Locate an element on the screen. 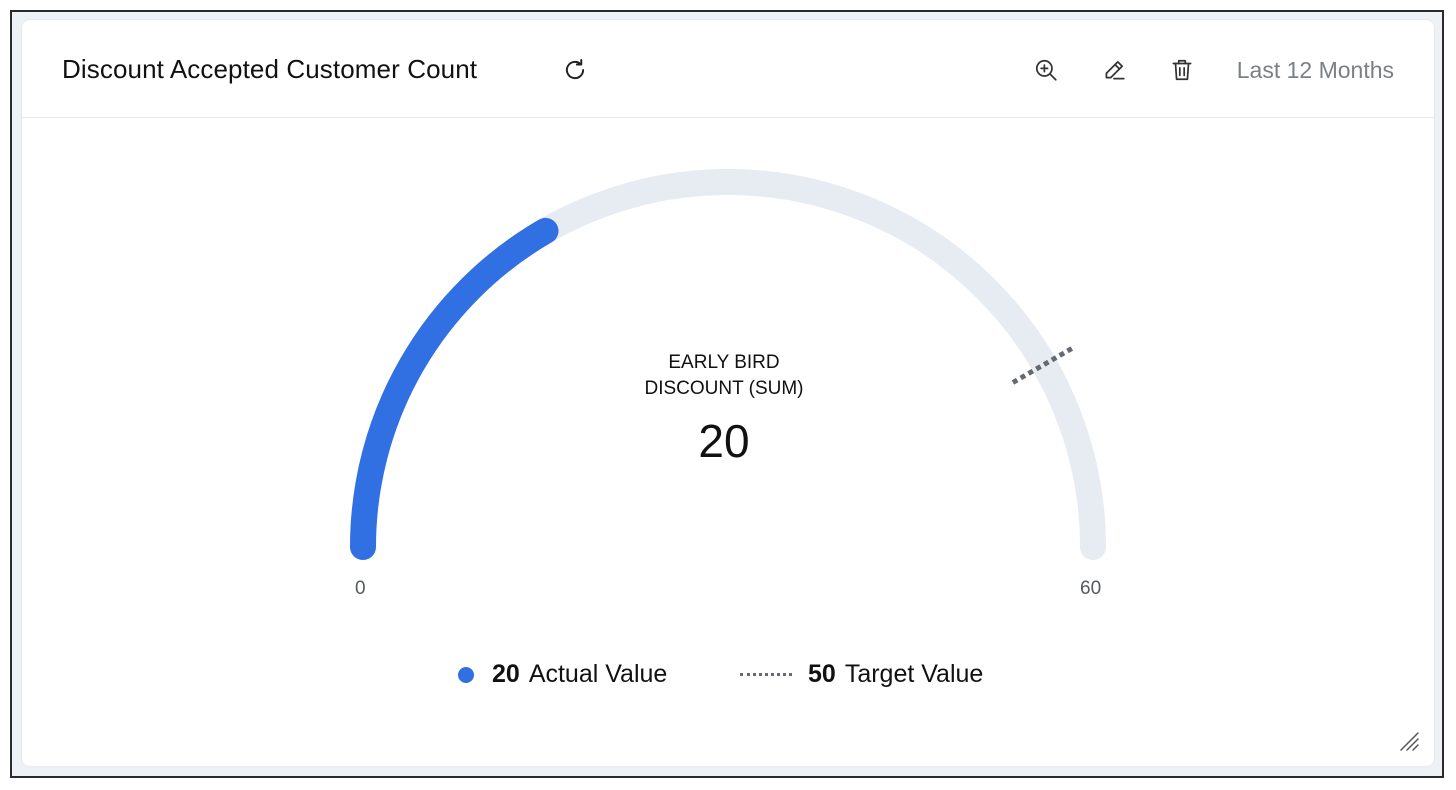  legend-actual-label: Actual Value is located at coordinates (598, 674).